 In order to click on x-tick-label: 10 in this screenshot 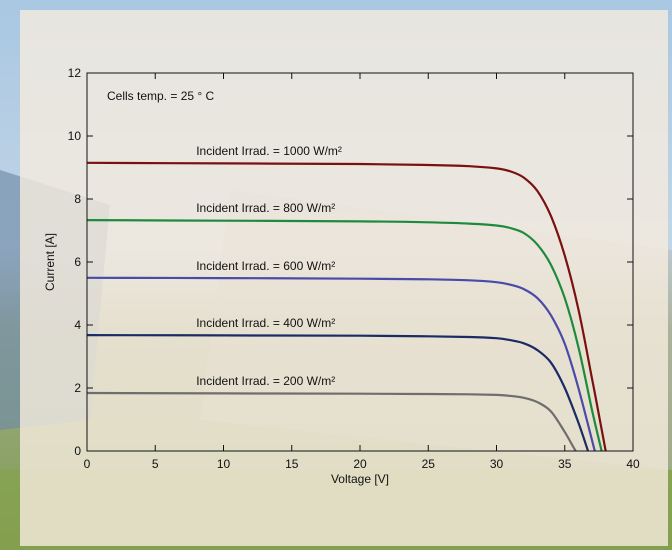, I will do `click(224, 464)`.